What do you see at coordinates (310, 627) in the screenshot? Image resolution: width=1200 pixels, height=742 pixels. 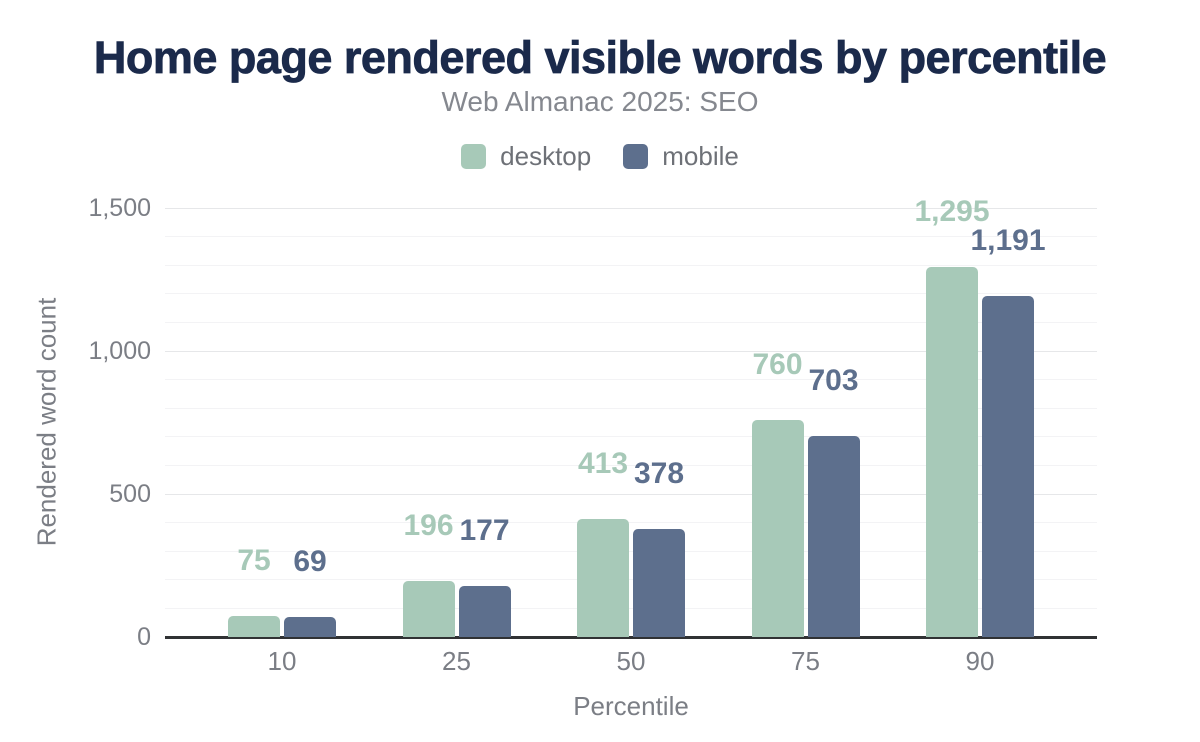 I see `bar-mobile-p10` at bounding box center [310, 627].